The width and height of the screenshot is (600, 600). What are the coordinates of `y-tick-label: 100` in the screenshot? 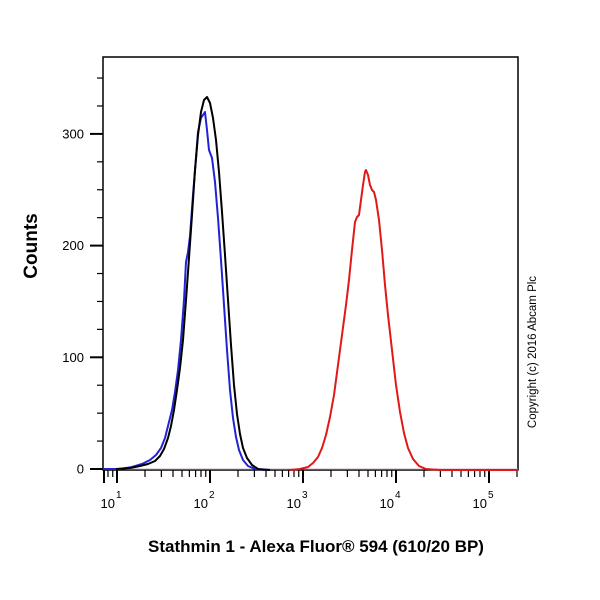 It's located at (73, 357).